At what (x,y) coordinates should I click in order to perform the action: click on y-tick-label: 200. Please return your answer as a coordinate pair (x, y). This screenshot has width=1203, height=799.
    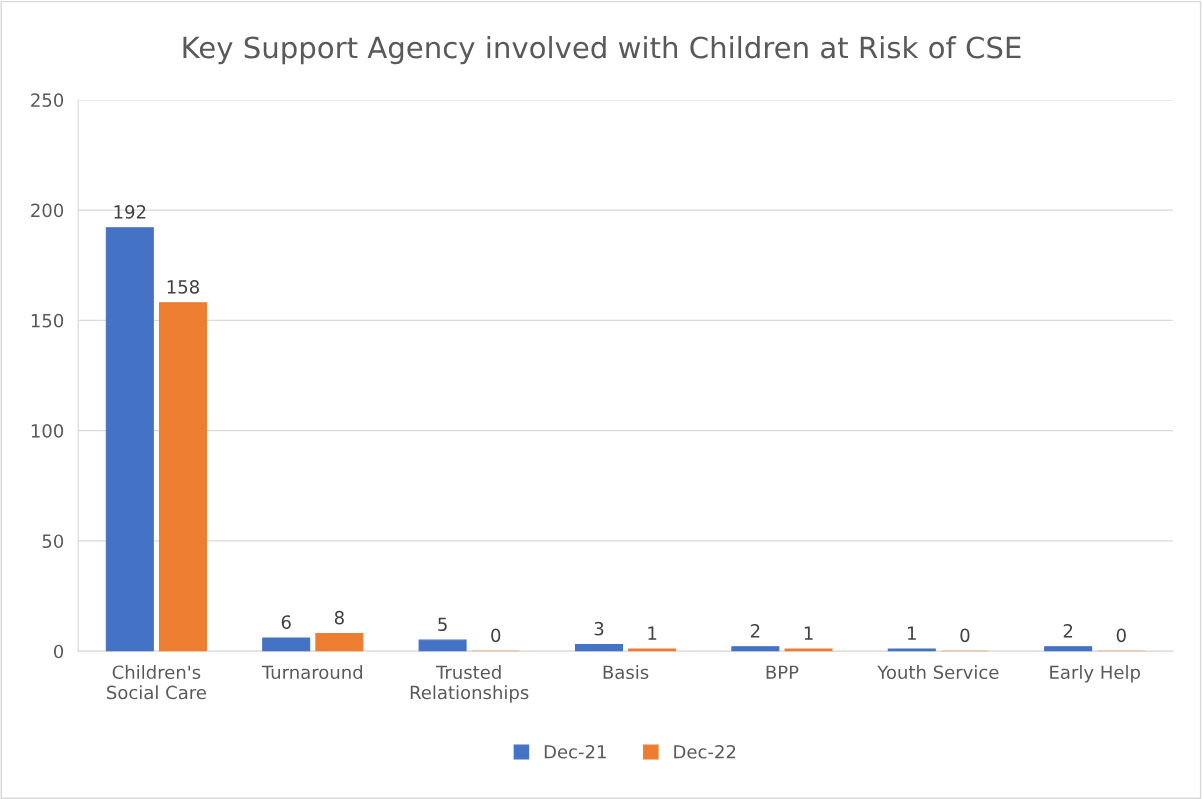
    Looking at the image, I should click on (47, 210).